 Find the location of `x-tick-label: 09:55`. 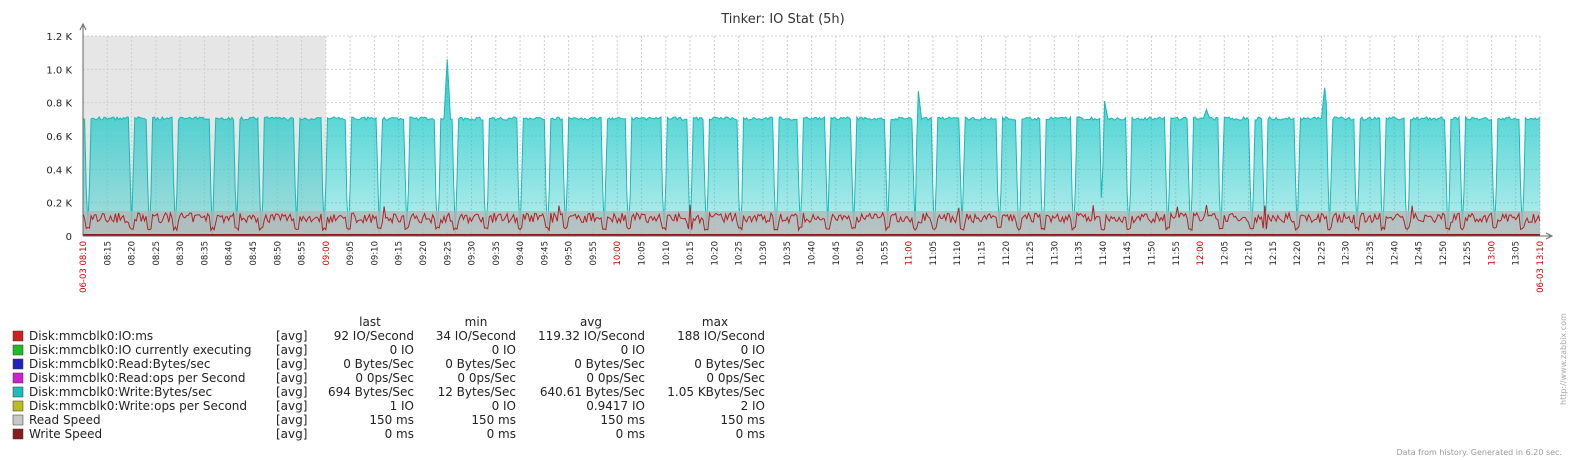

x-tick-label: 09:55 is located at coordinates (594, 253).